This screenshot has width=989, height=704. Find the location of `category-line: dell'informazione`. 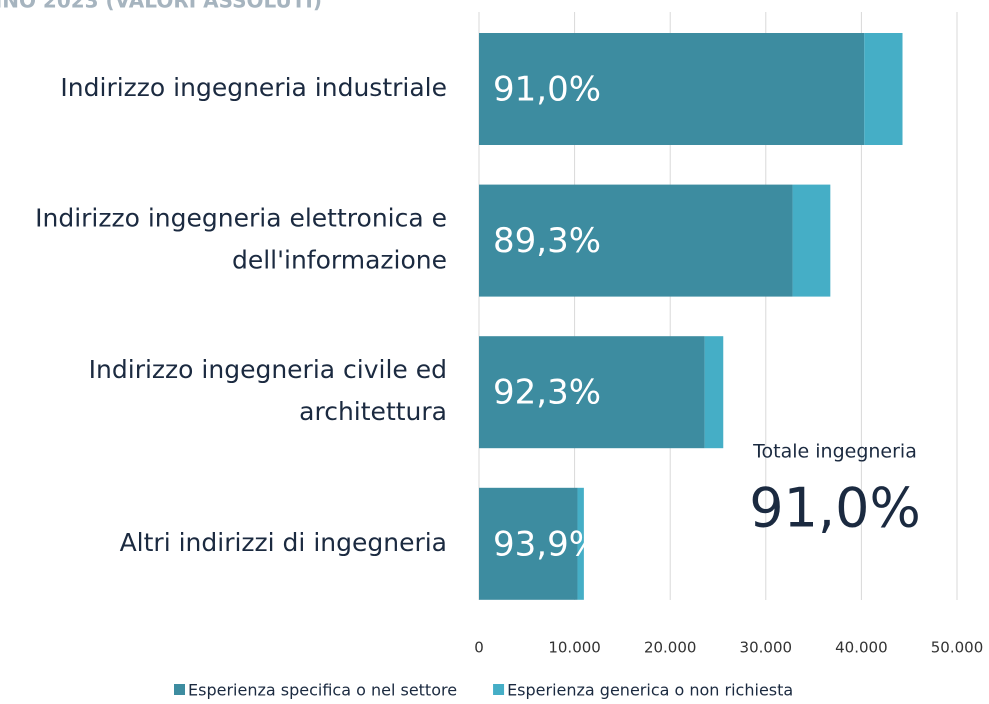

category-line: dell'informazione is located at coordinates (339, 260).